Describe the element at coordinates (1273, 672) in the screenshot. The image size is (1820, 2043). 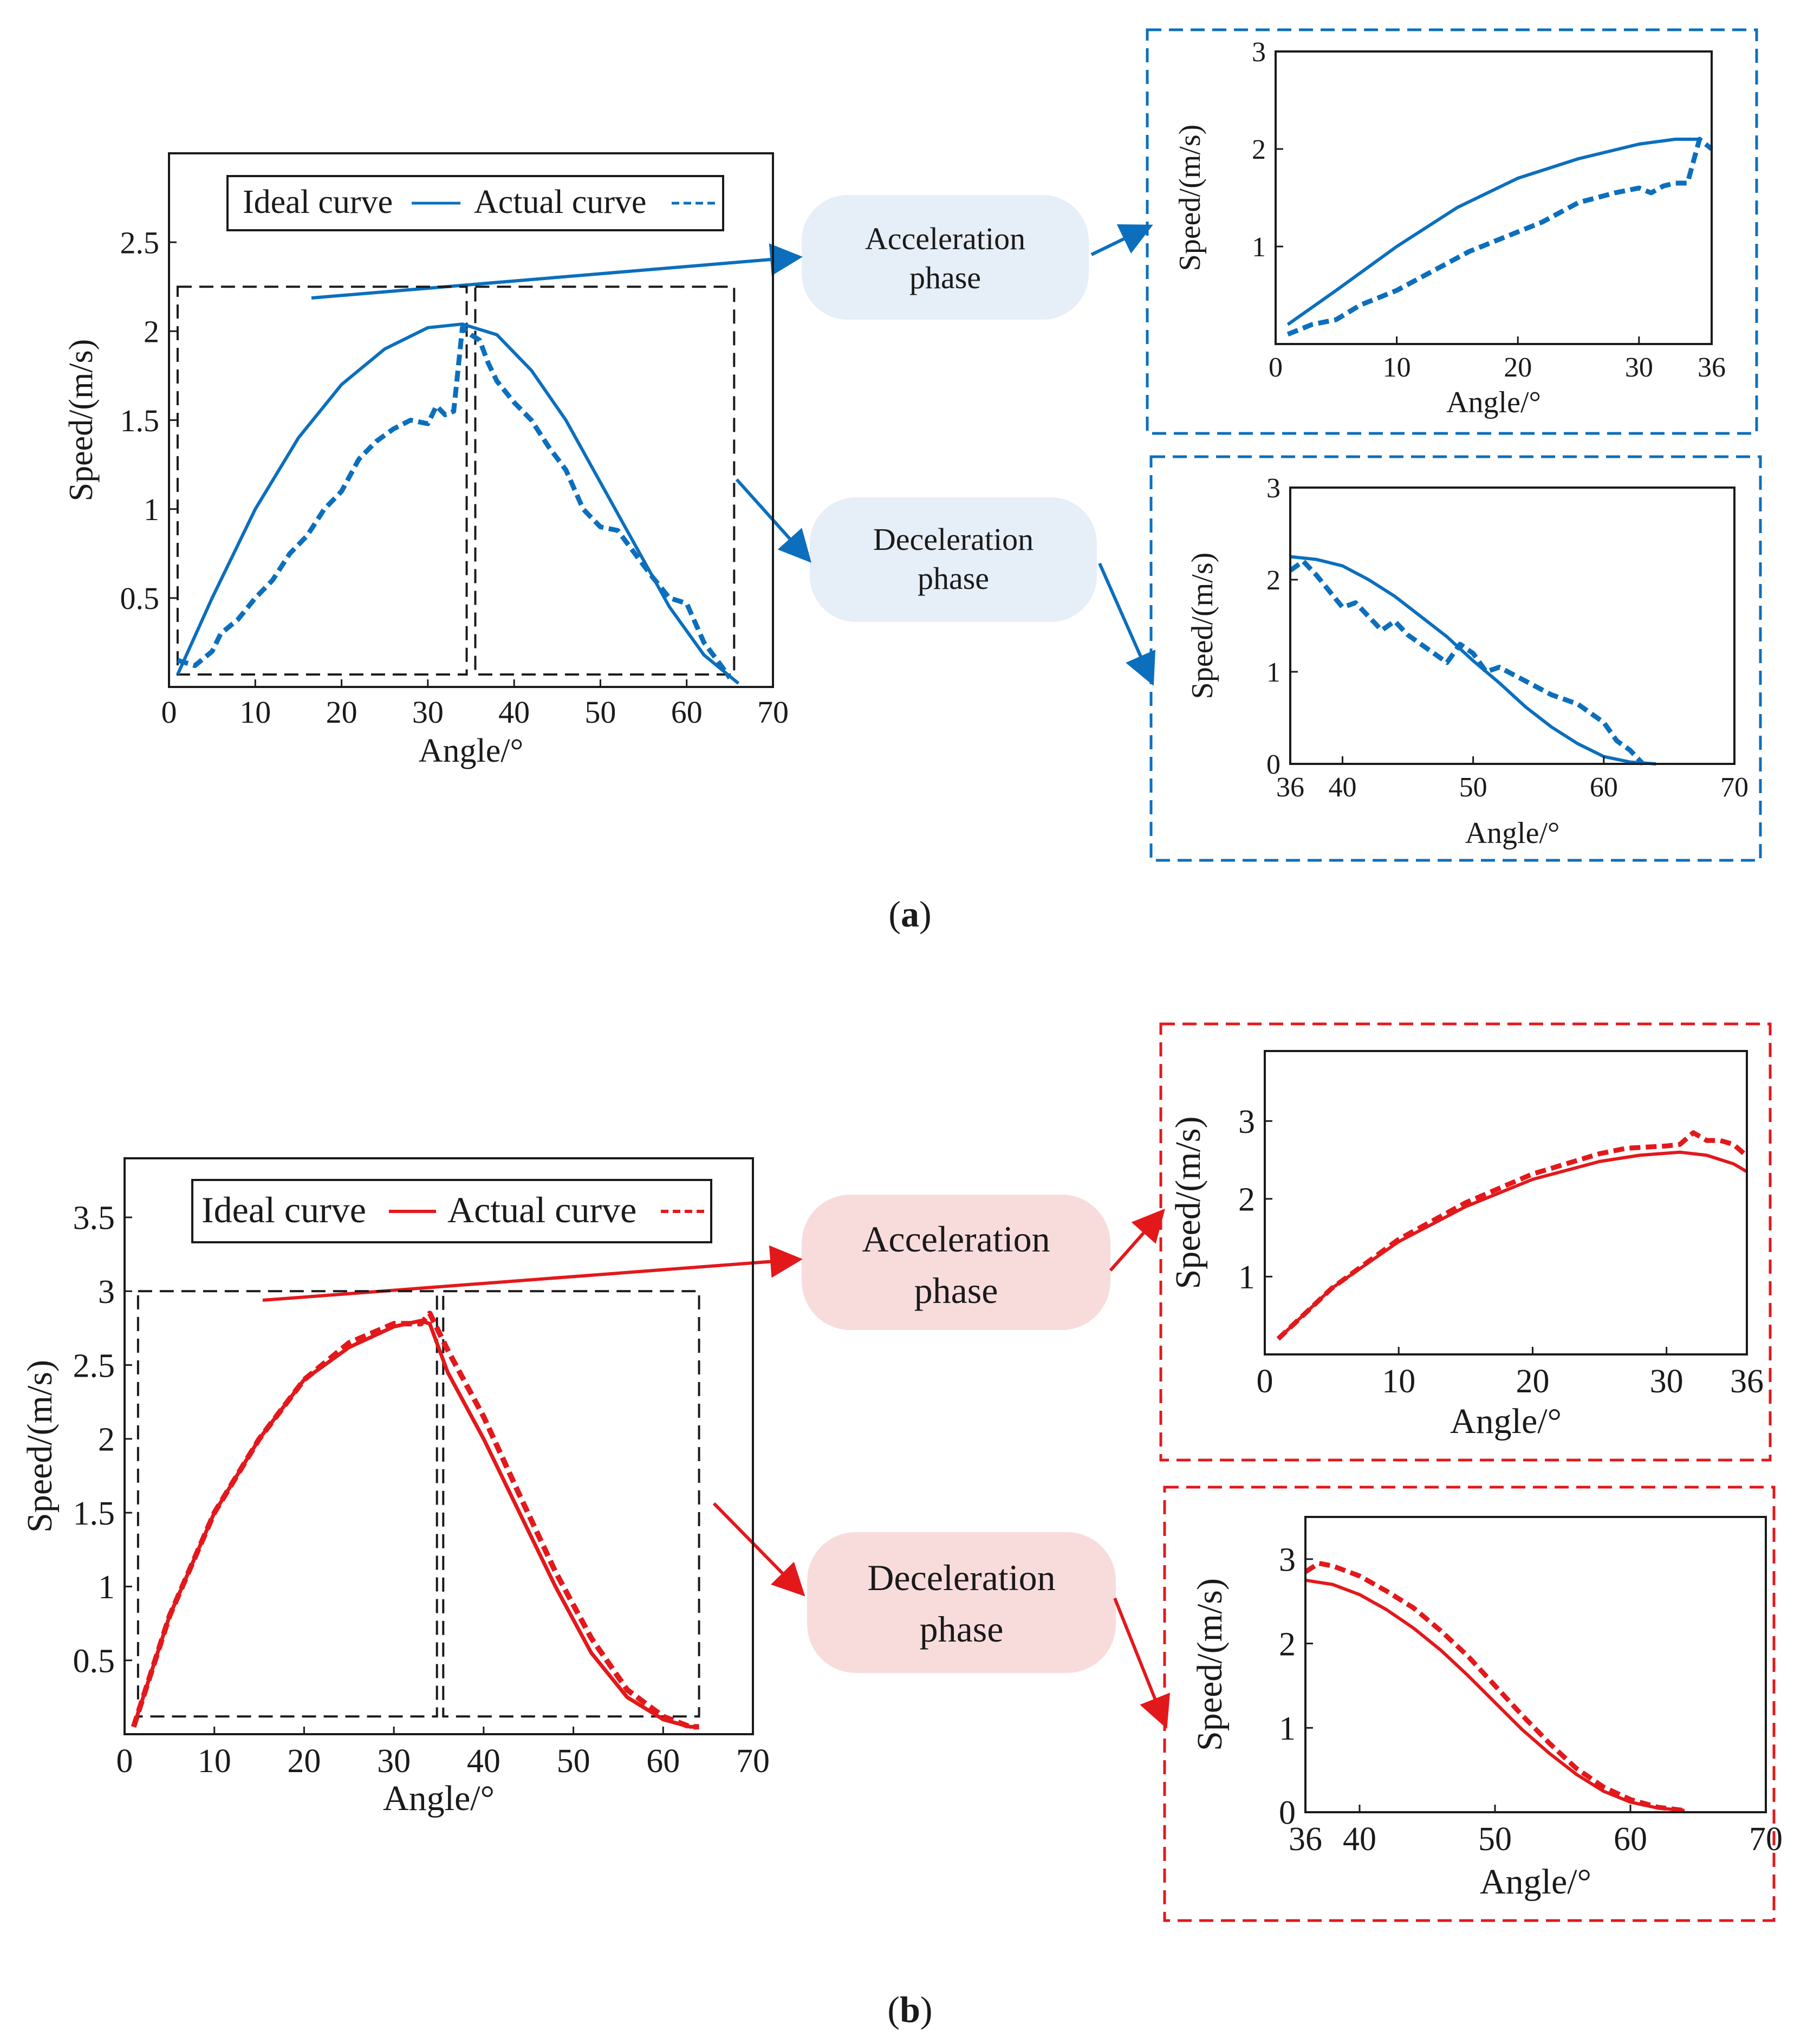
I see `a-decel-ytick-label-1: 1` at that location.